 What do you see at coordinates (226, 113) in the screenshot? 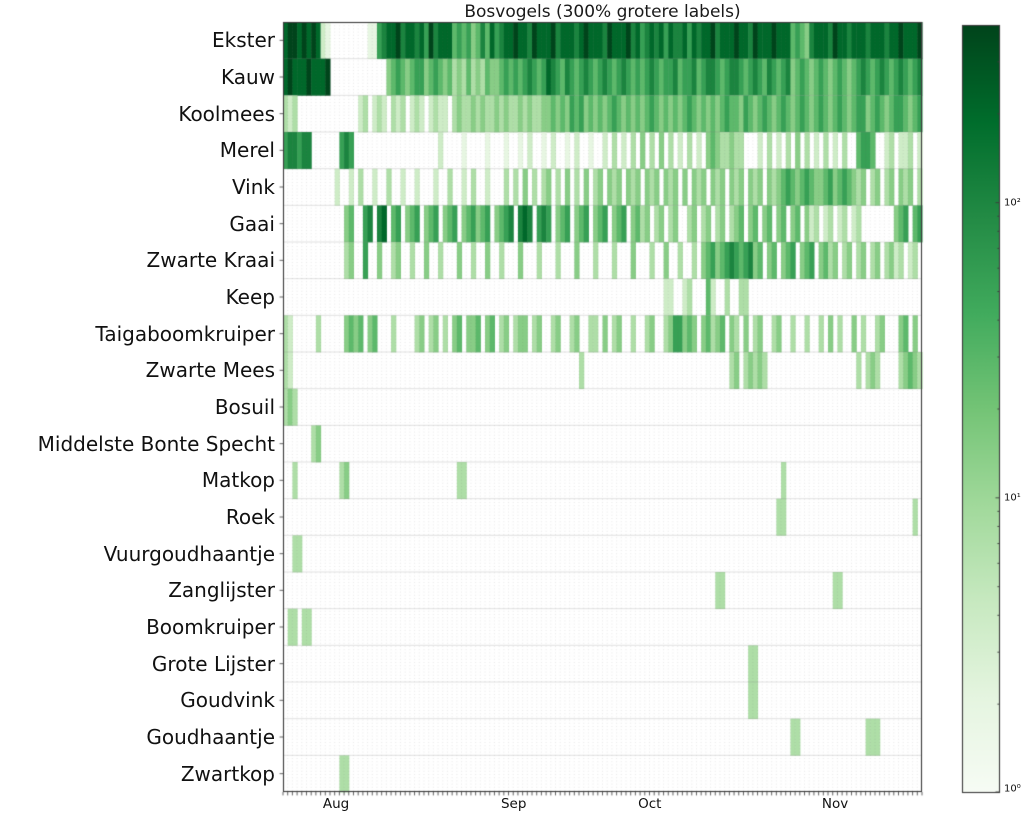
I see `y-axis-label: Koolmees` at bounding box center [226, 113].